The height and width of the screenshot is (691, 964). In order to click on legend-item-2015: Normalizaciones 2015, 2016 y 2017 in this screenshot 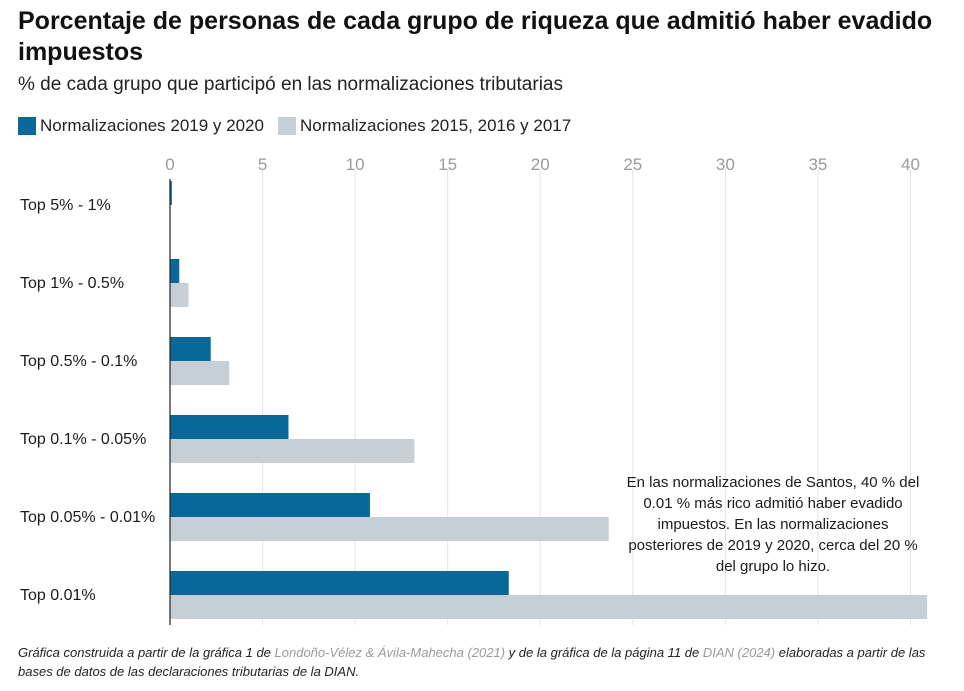, I will do `click(424, 126)`.